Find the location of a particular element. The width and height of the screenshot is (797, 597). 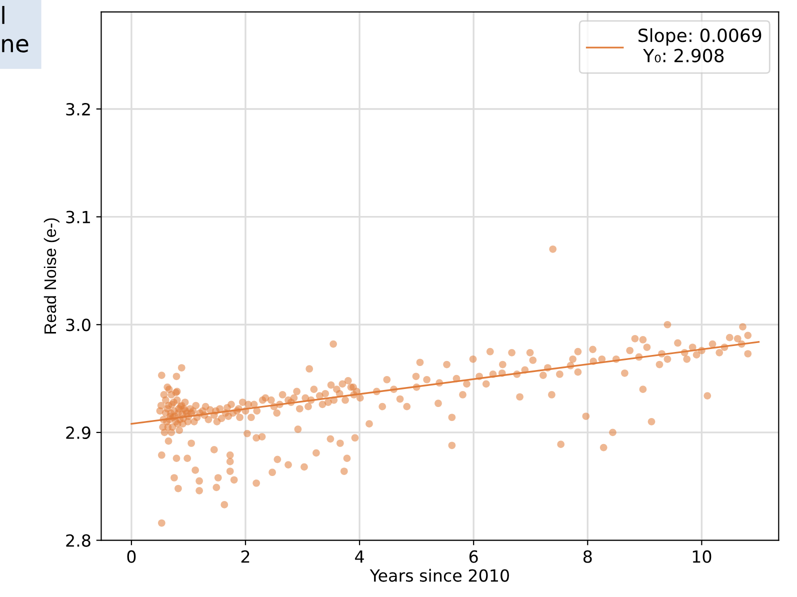

x-tick-label: 2 is located at coordinates (245, 556).